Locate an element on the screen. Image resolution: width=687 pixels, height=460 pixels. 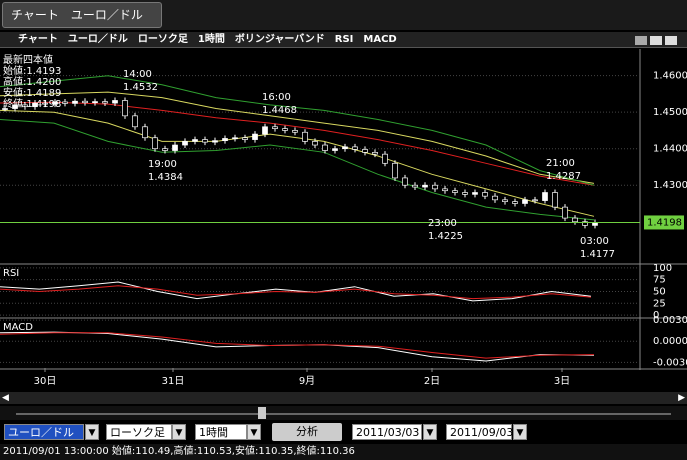
annotation-price: 1.4384 is located at coordinates (165, 177).